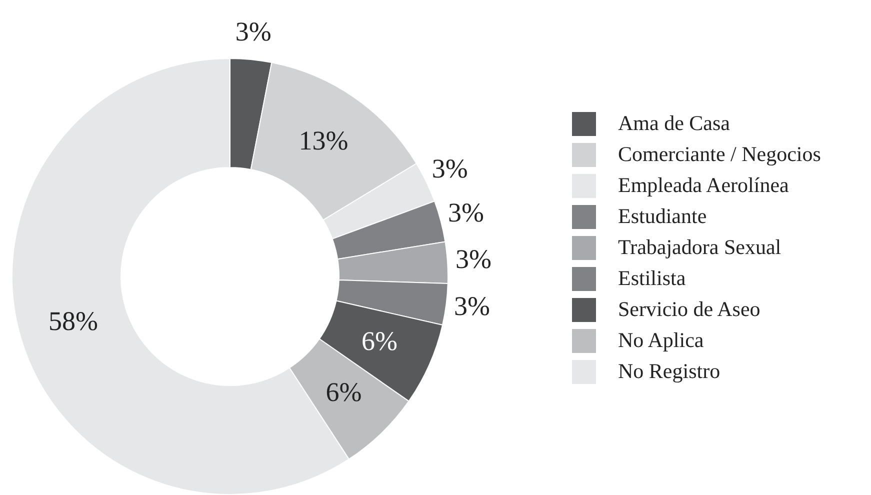 The height and width of the screenshot is (495, 871). What do you see at coordinates (652, 278) in the screenshot?
I see `legend-label: Estilista` at bounding box center [652, 278].